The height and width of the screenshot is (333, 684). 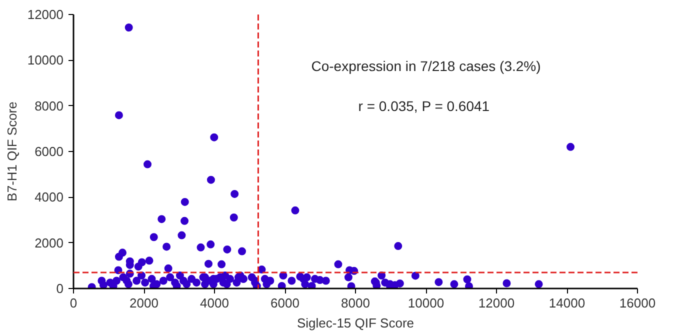 What do you see at coordinates (355, 303) in the screenshot?
I see `x-tick-label: 8000` at bounding box center [355, 303].